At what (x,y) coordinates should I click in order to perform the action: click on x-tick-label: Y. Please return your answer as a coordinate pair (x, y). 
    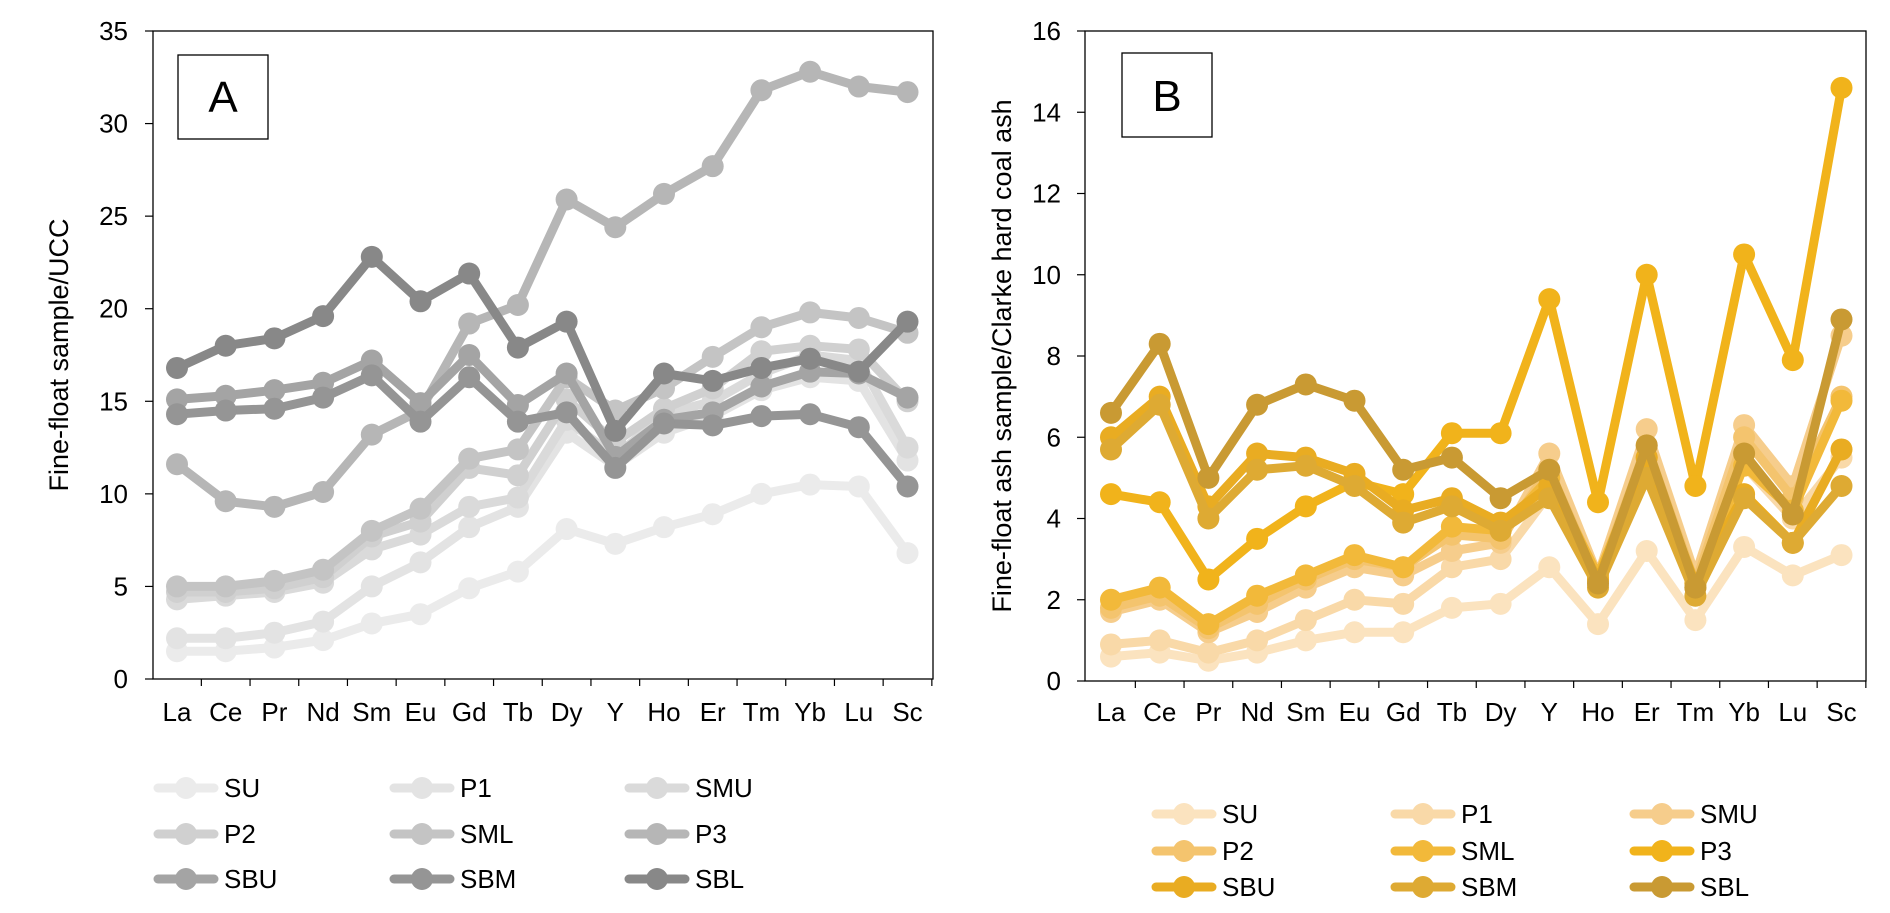
    Looking at the image, I should click on (1549, 712).